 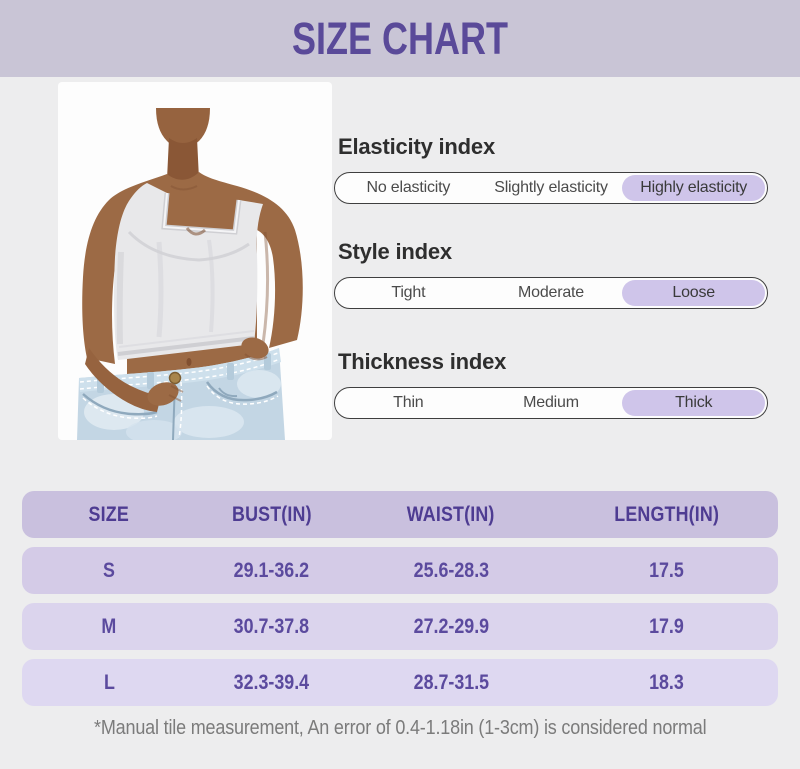 I want to click on cell-waist: 25.6-28.3, so click(x=451, y=570).